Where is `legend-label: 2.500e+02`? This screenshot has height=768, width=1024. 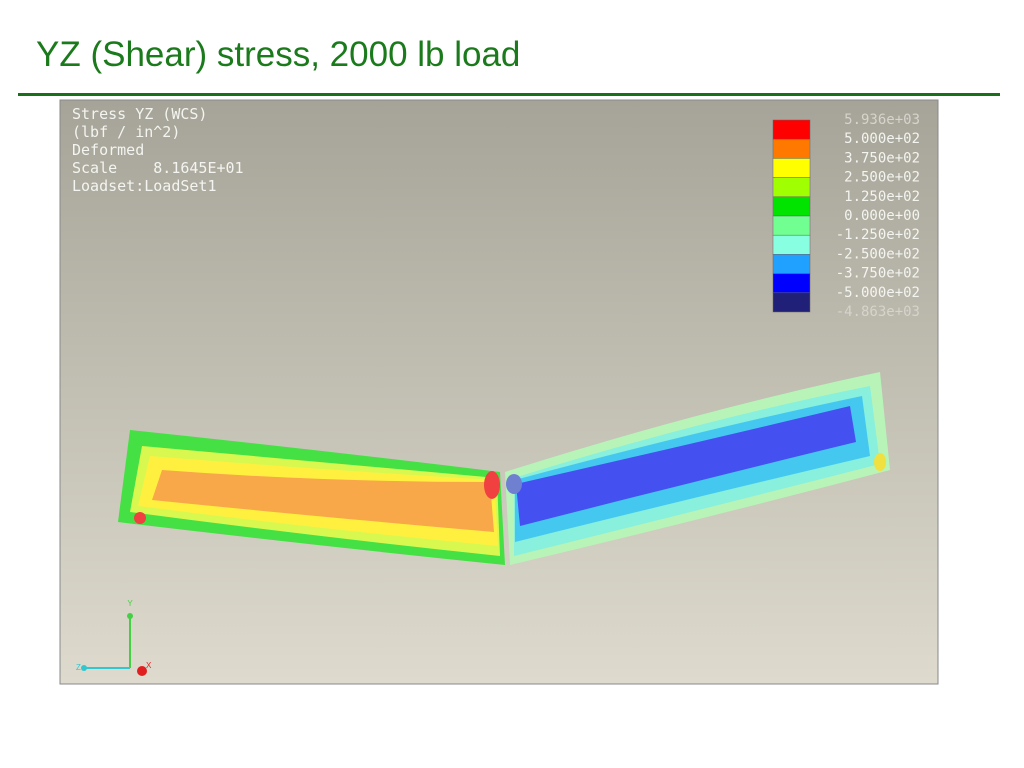
legend-label: 2.500e+02 is located at coordinates (882, 178).